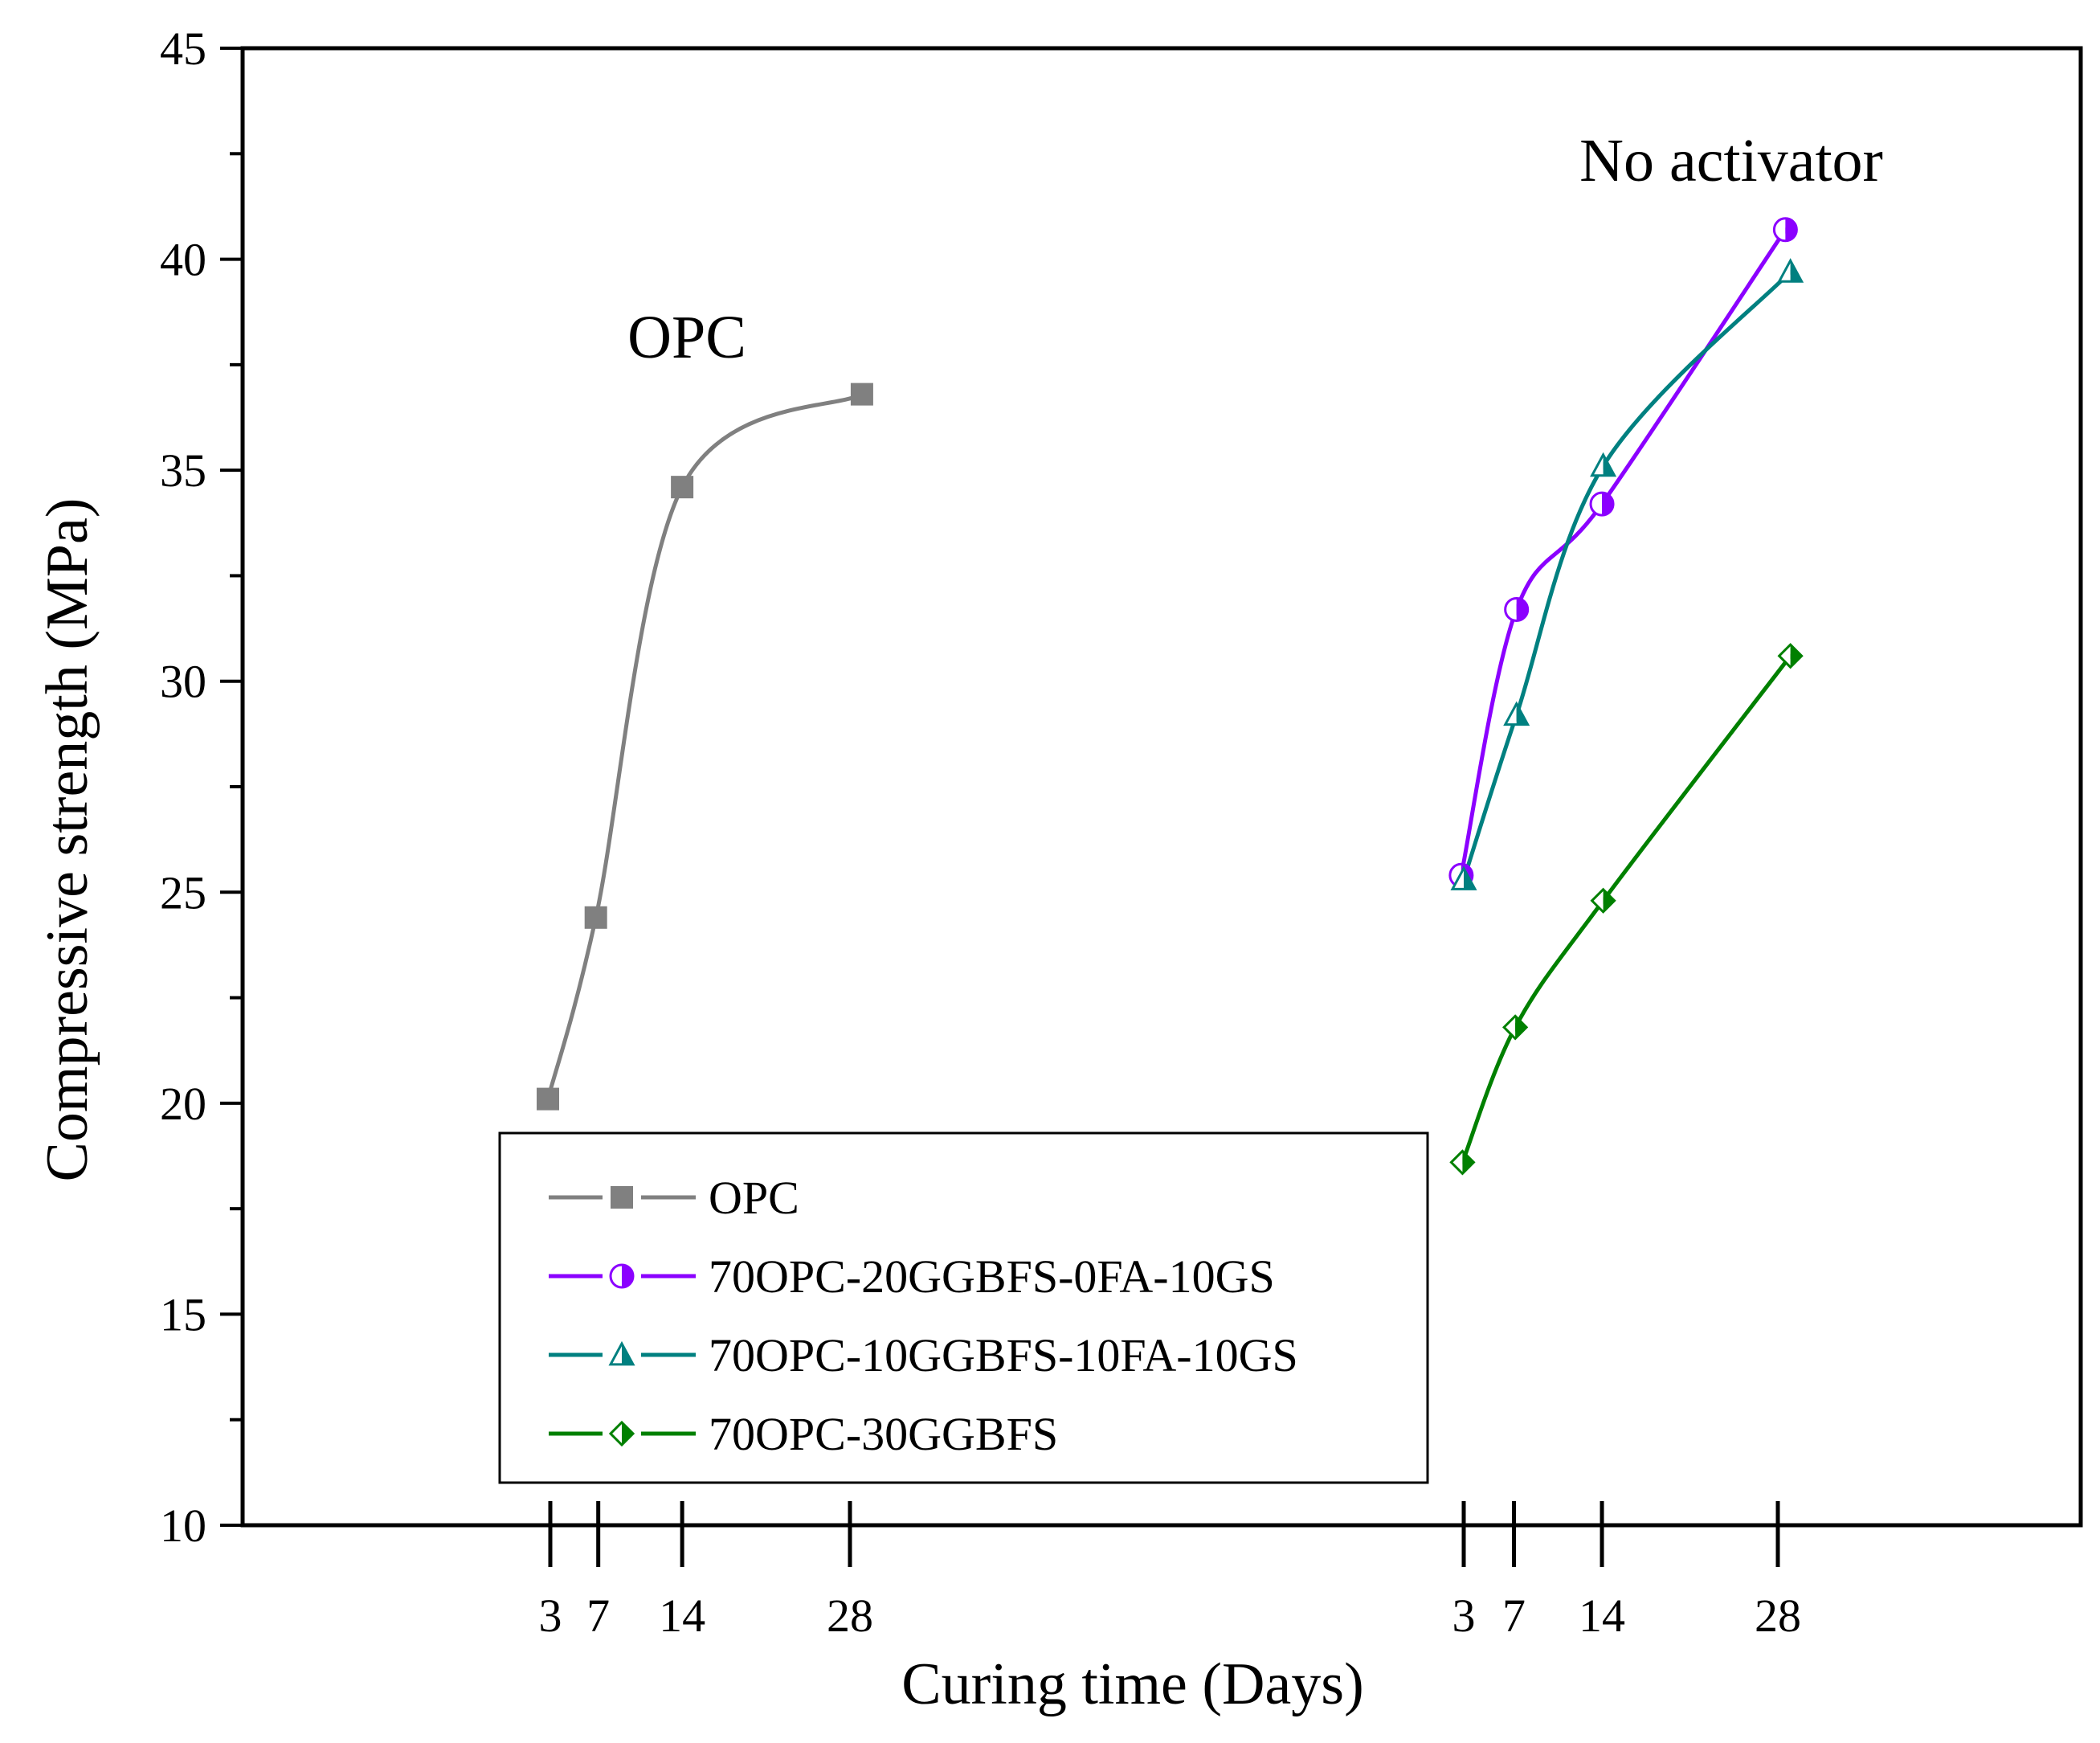 This screenshot has width=2100, height=1743. What do you see at coordinates (183, 260) in the screenshot?
I see `y-tick-label: 40` at bounding box center [183, 260].